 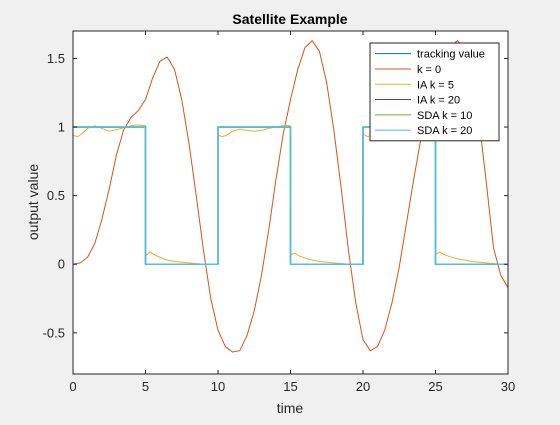 I want to click on y-tick-label: 1, so click(x=61, y=127).